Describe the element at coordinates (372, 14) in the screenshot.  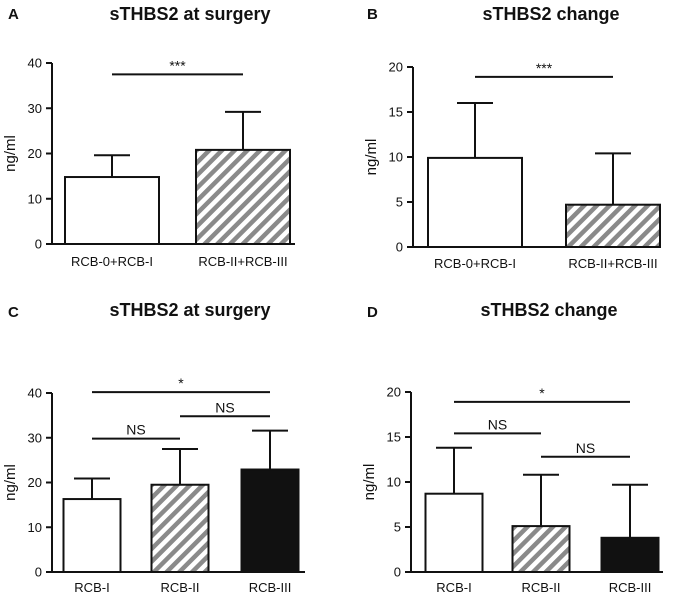
I see `panel-letter: B` at that location.